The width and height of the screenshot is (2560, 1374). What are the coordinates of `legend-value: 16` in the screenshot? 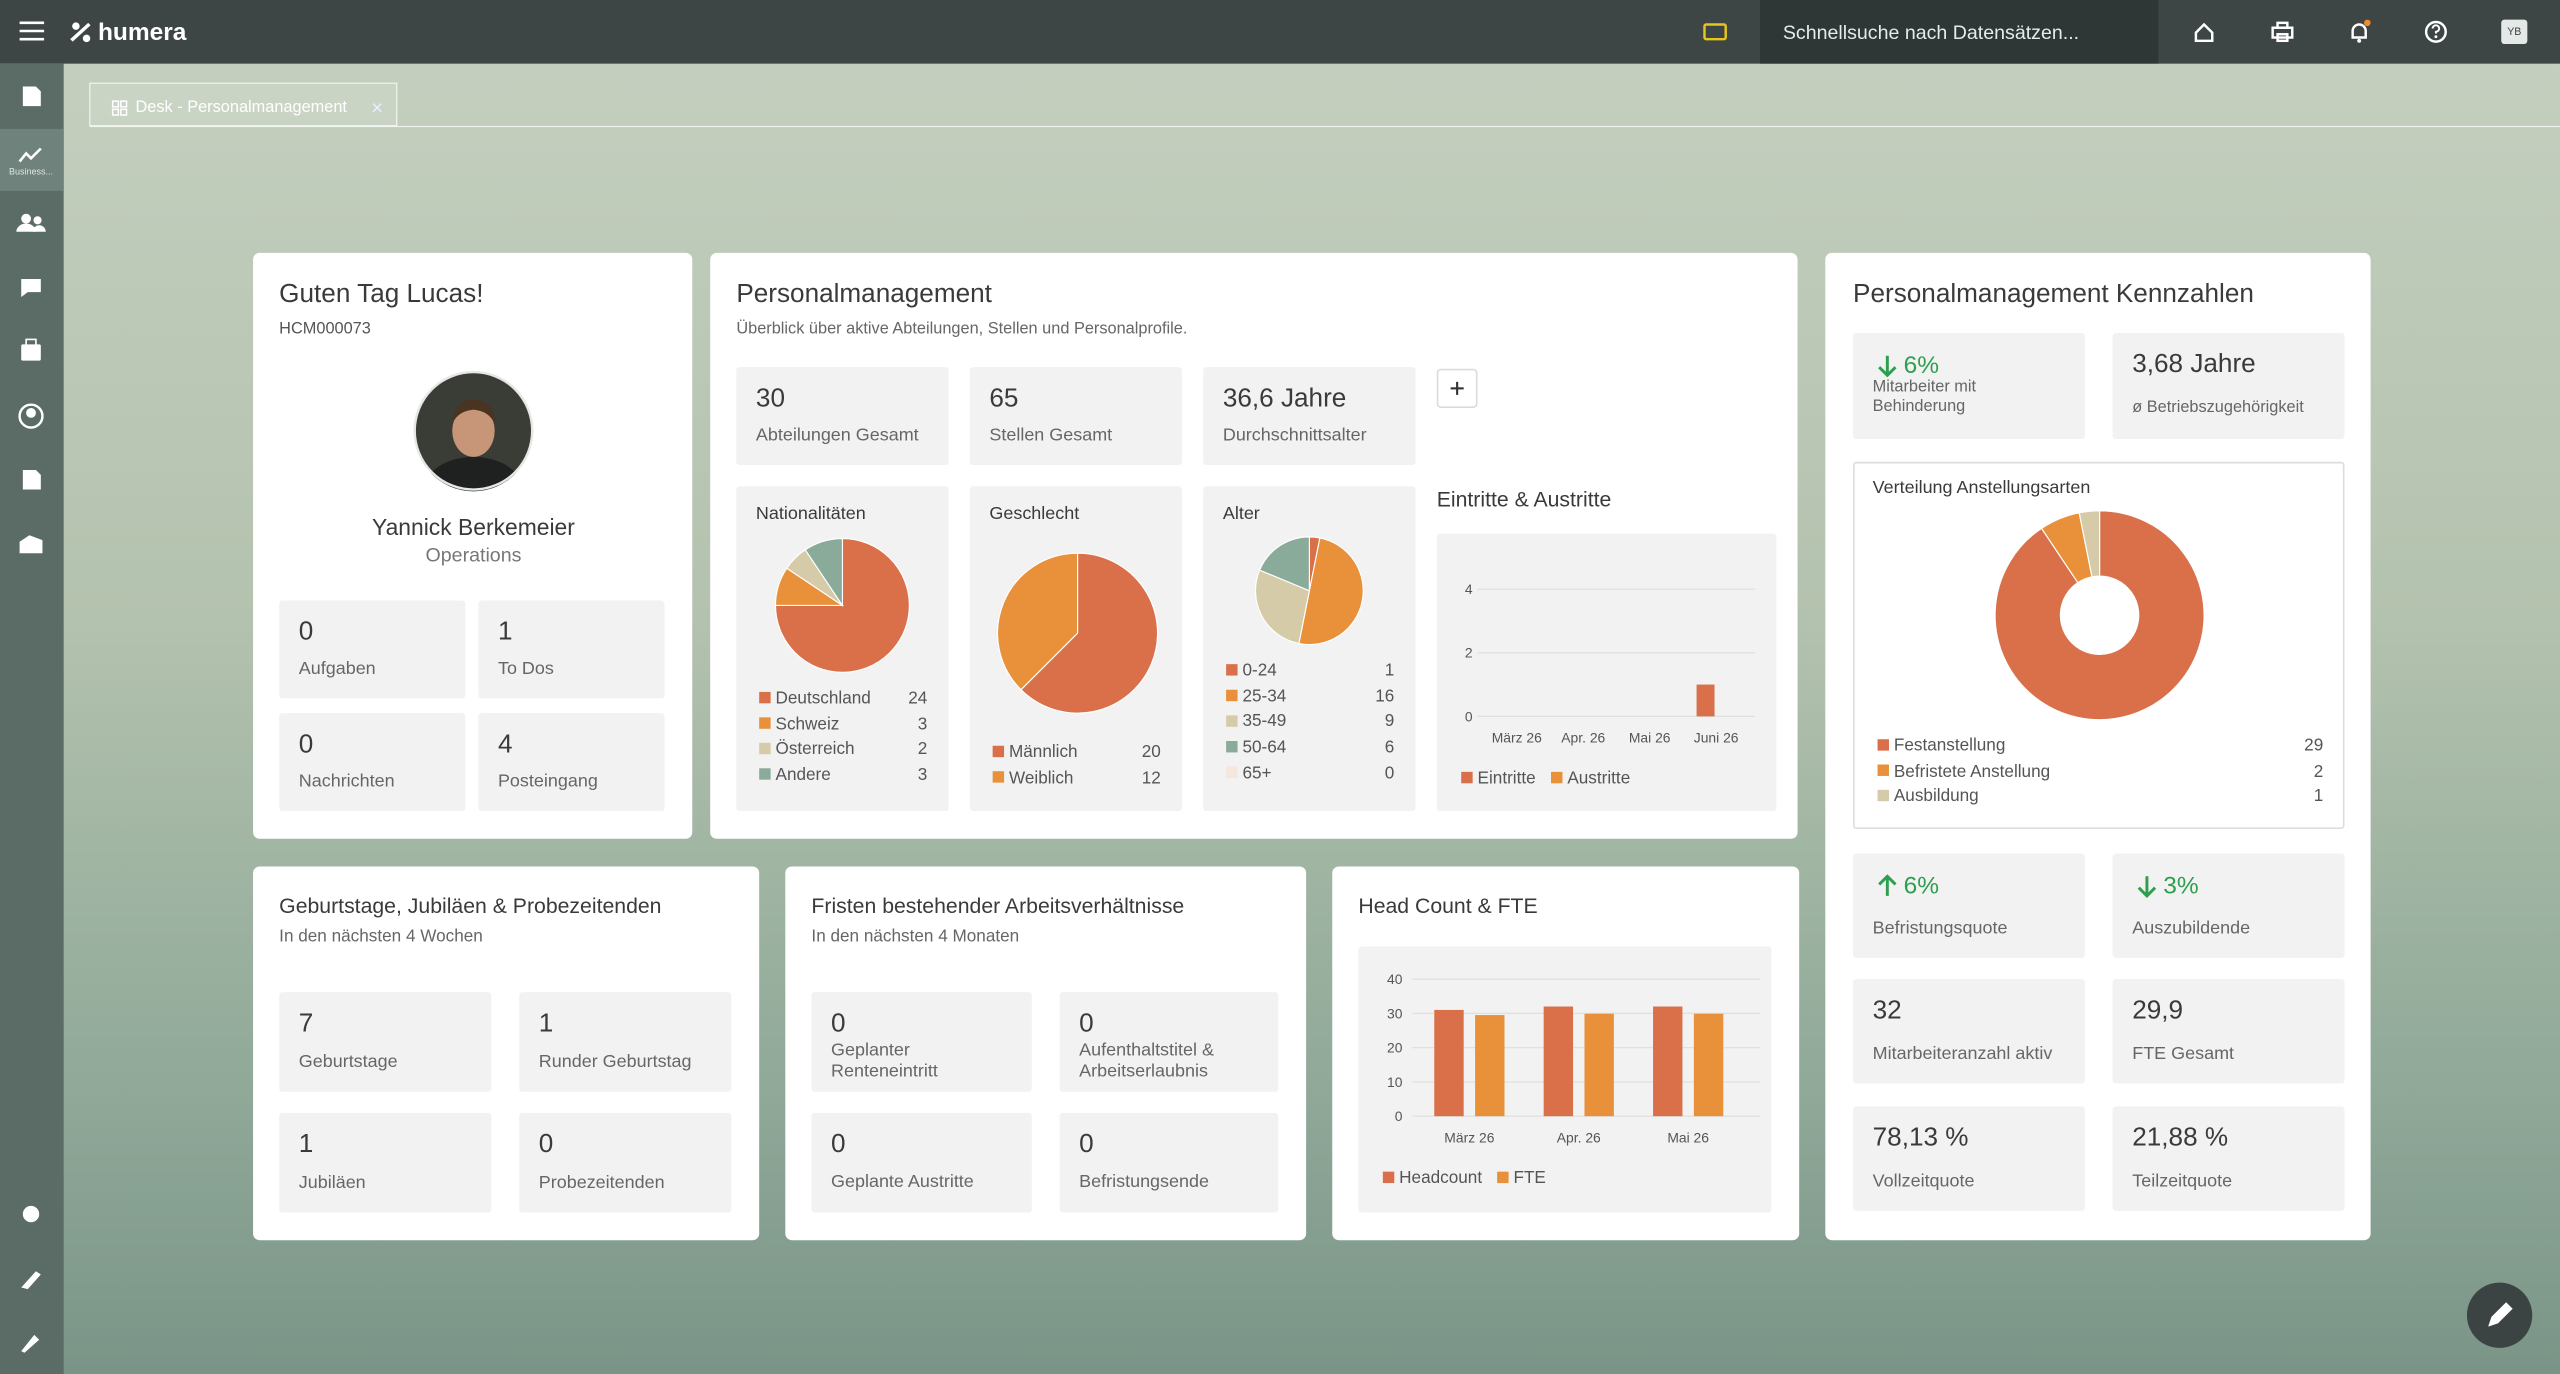 It's located at (1385, 696).